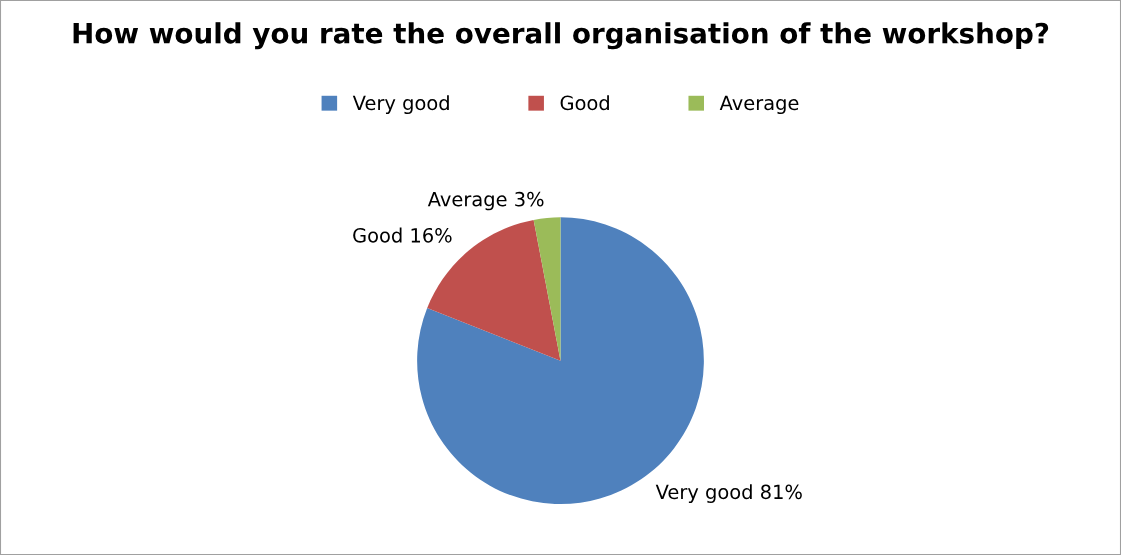  Describe the element at coordinates (561, 36) in the screenshot. I see `chart-title: How would you rate the overall organisation of the workshop?` at that location.